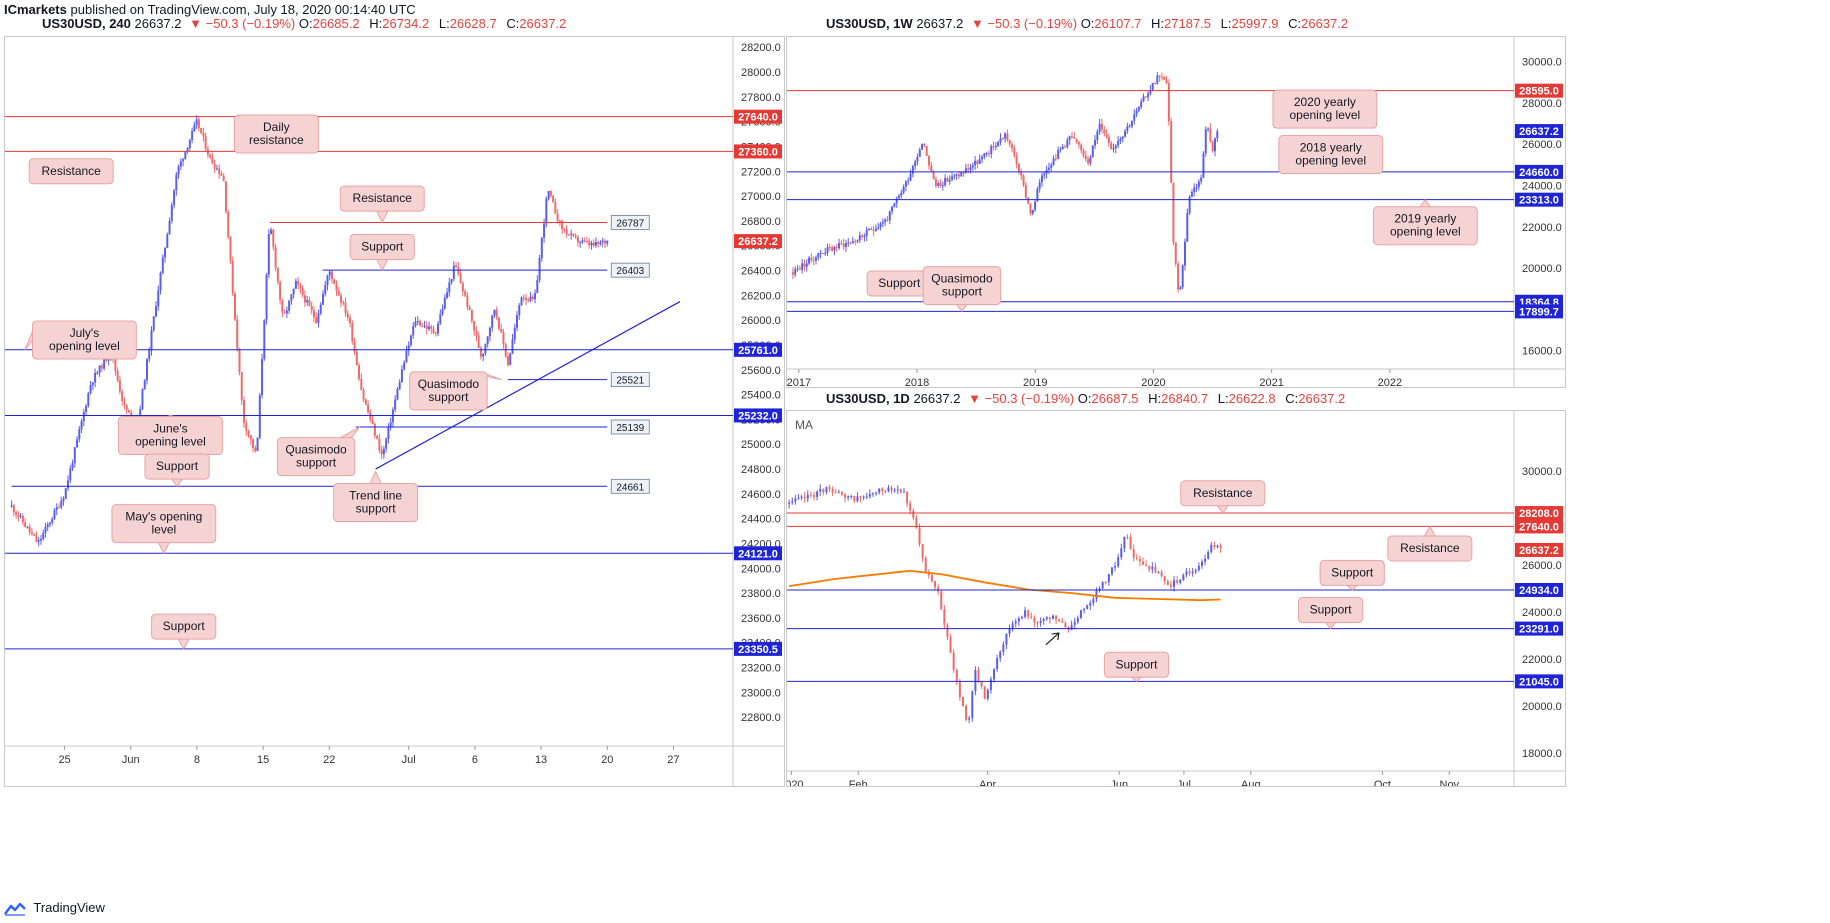 Image resolution: width=1830 pixels, height=923 pixels. Describe the element at coordinates (761, 321) in the screenshot. I see `y-tick-label: 26000.0` at that location.